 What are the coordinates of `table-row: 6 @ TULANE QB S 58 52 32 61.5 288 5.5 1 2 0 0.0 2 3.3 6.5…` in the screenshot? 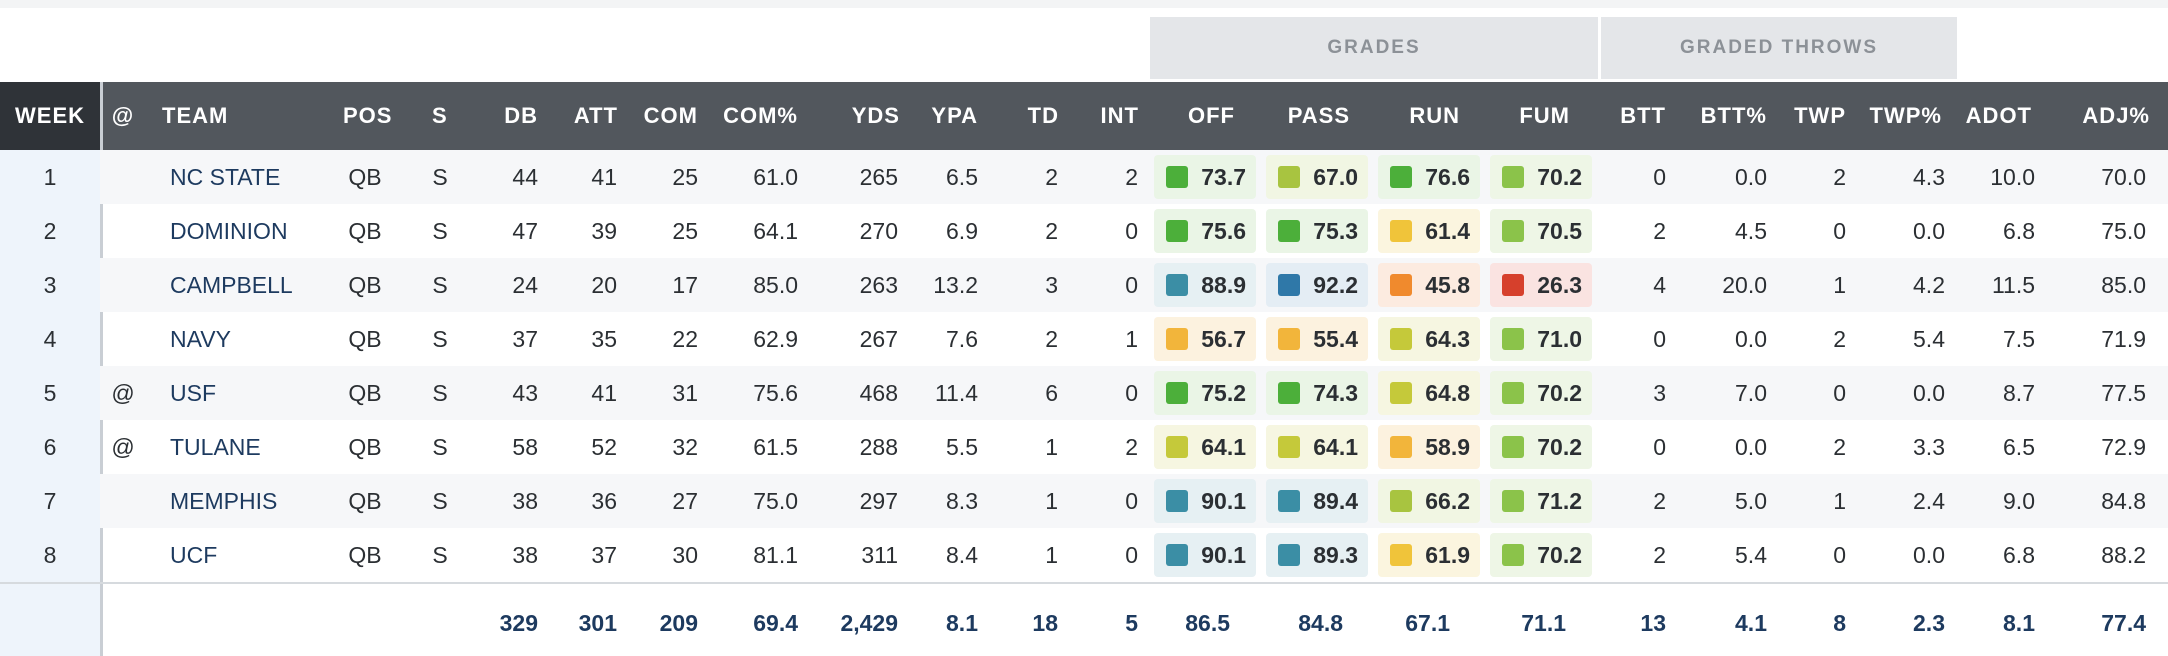 It's located at (1084, 447).